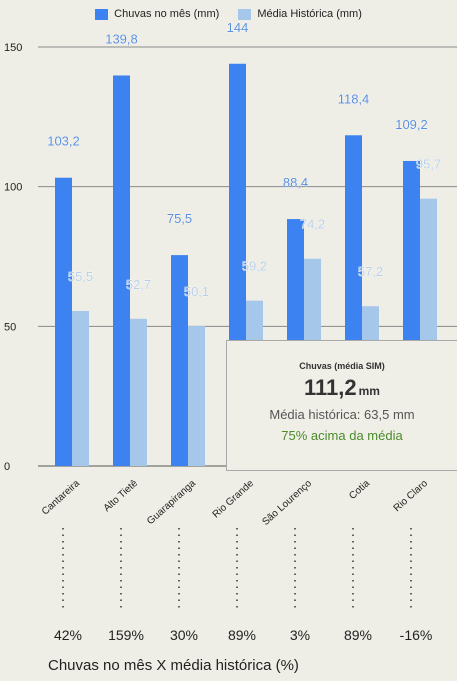 The height and width of the screenshot is (681, 457). Describe the element at coordinates (295, 182) in the screenshot. I see `bar-value-label: 88,4` at that location.